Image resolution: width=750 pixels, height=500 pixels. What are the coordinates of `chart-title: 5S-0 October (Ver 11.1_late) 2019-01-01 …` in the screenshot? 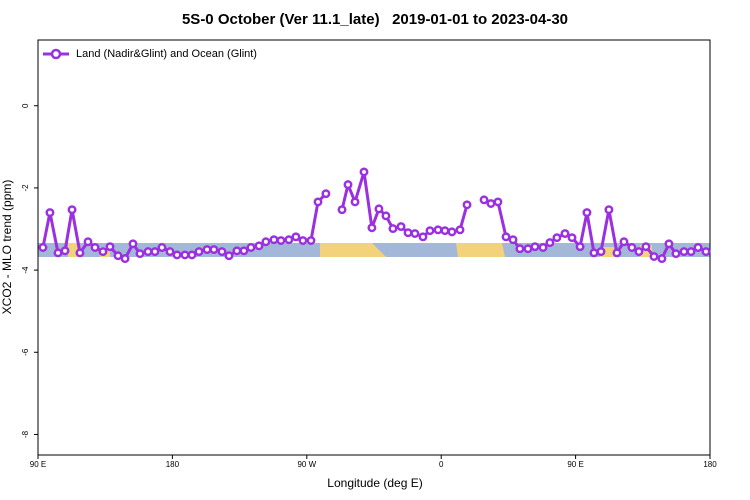 It's located at (375, 19).